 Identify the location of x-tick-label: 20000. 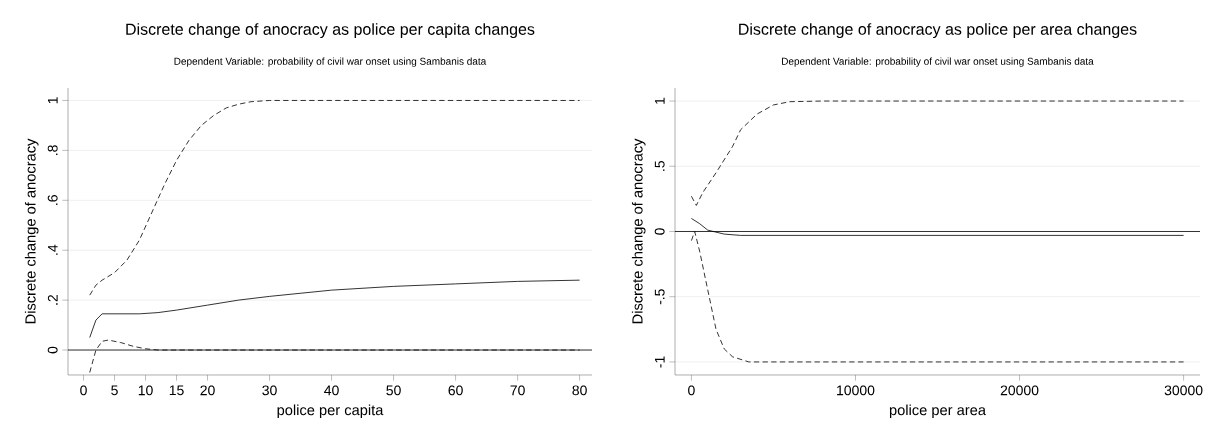
(1019, 390).